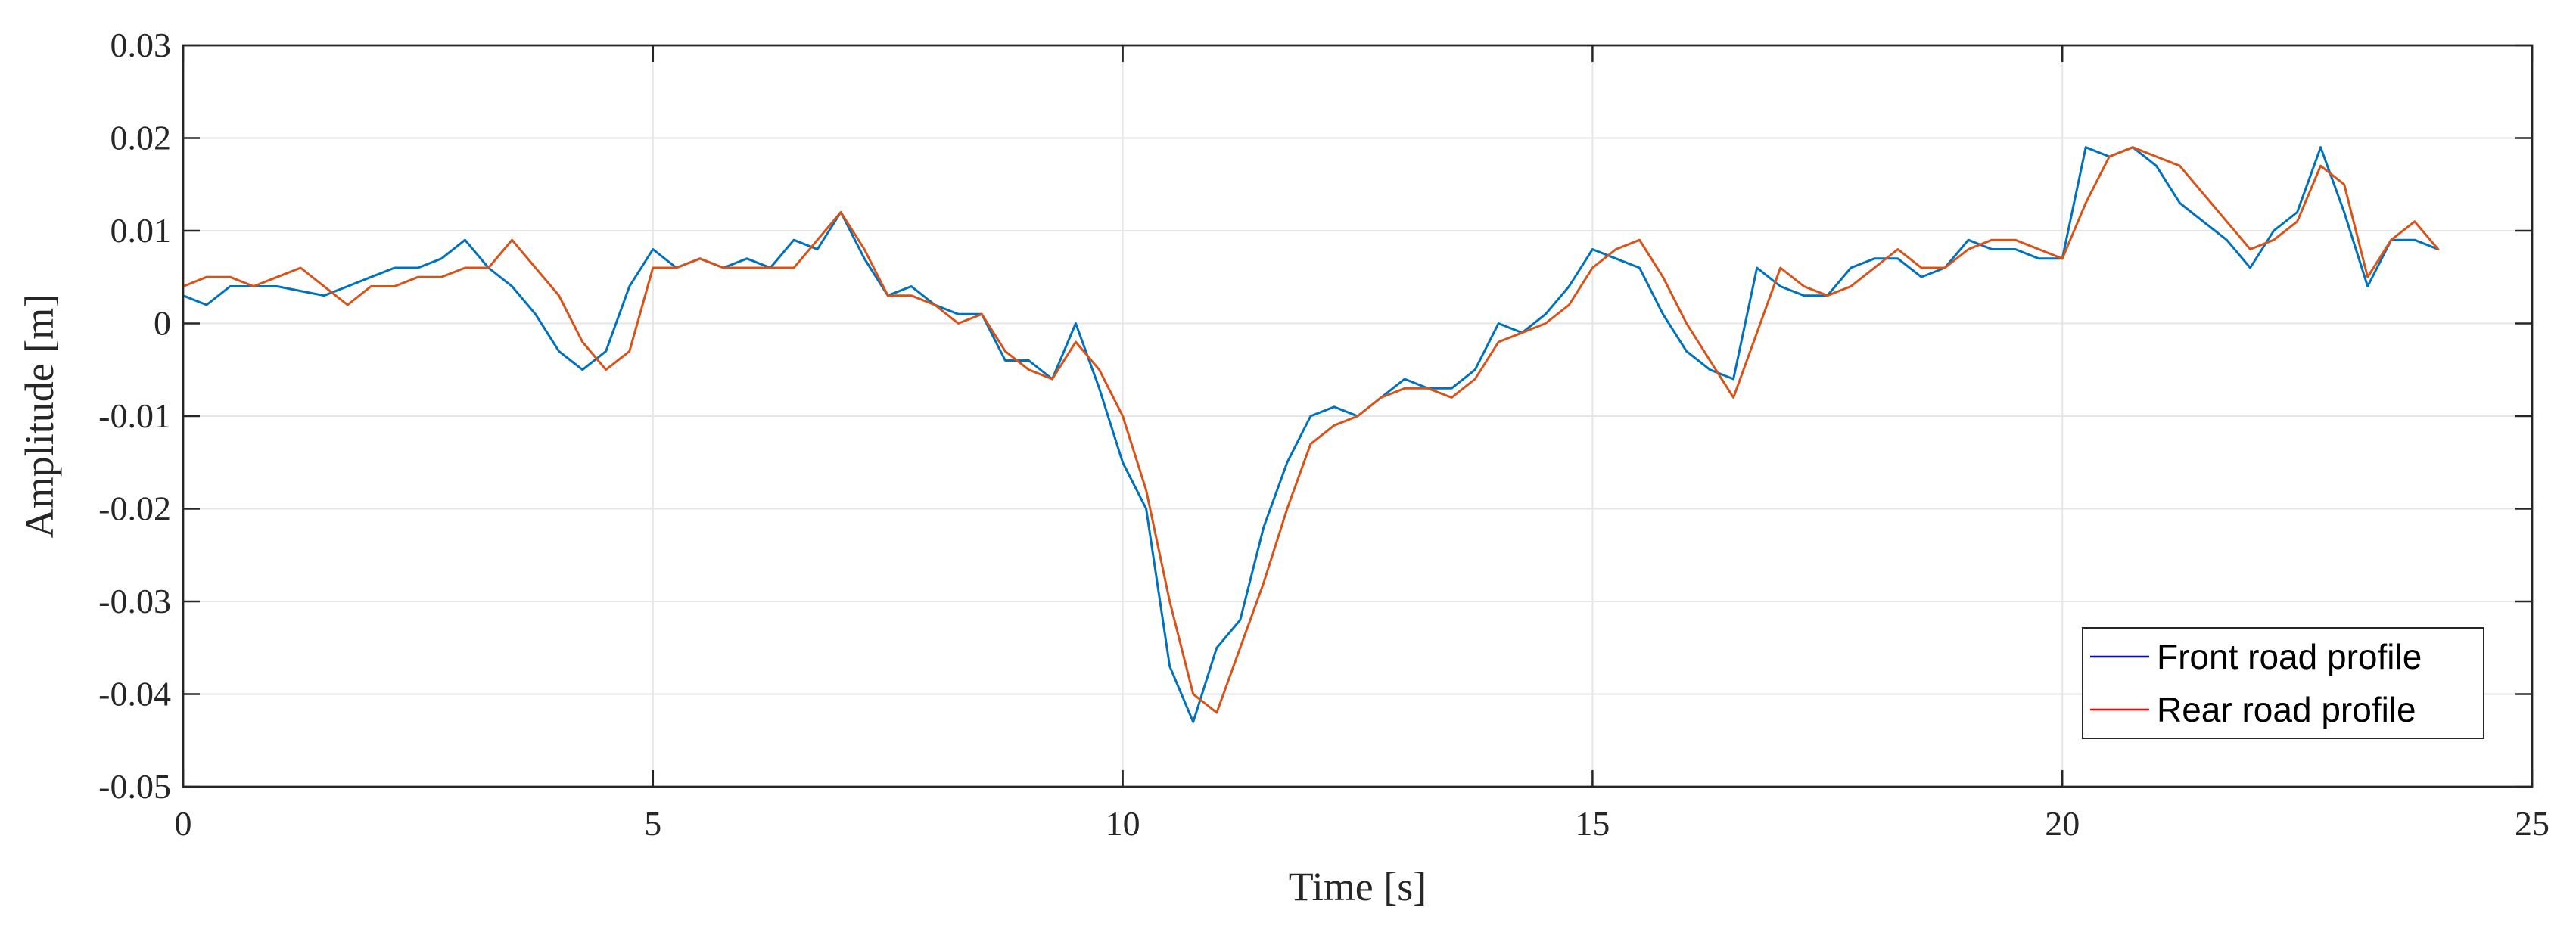 The height and width of the screenshot is (929, 2576). I want to click on x-axis-label: Time [s], so click(1358, 886).